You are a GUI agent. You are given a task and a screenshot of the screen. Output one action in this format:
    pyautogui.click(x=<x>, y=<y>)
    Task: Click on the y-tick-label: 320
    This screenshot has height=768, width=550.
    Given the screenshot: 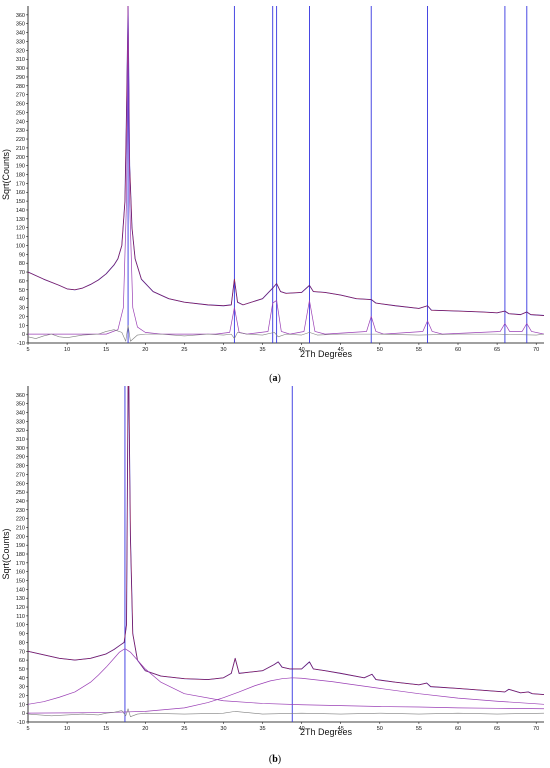 What is the action you would take?
    pyautogui.click(x=20, y=51)
    